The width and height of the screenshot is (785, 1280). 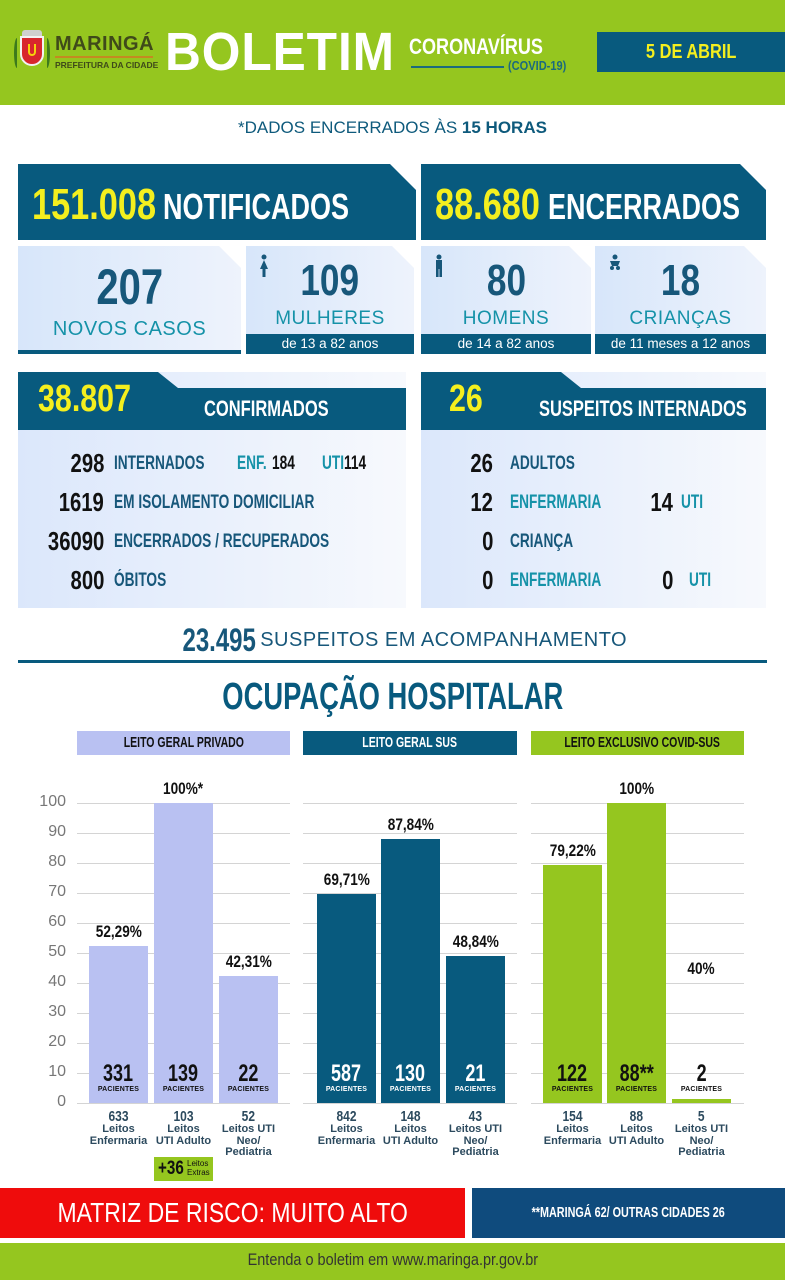 What do you see at coordinates (476, 46) in the screenshot?
I see `page-subtitle: CORONAVÍRUS` at bounding box center [476, 46].